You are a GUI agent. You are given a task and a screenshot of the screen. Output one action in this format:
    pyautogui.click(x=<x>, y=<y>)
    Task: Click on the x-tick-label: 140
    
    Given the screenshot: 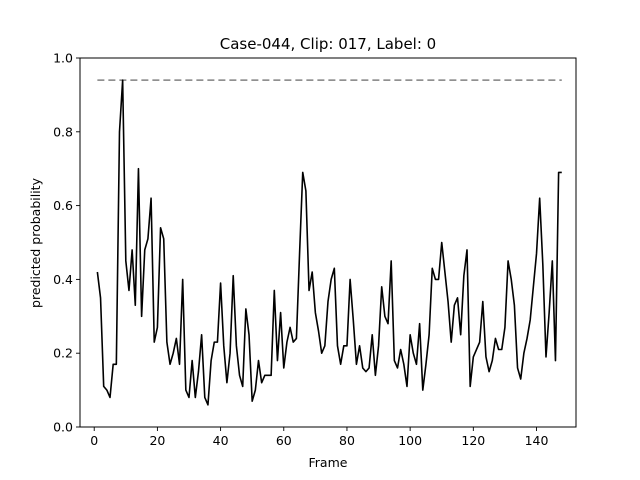 What is the action you would take?
    pyautogui.click(x=537, y=440)
    